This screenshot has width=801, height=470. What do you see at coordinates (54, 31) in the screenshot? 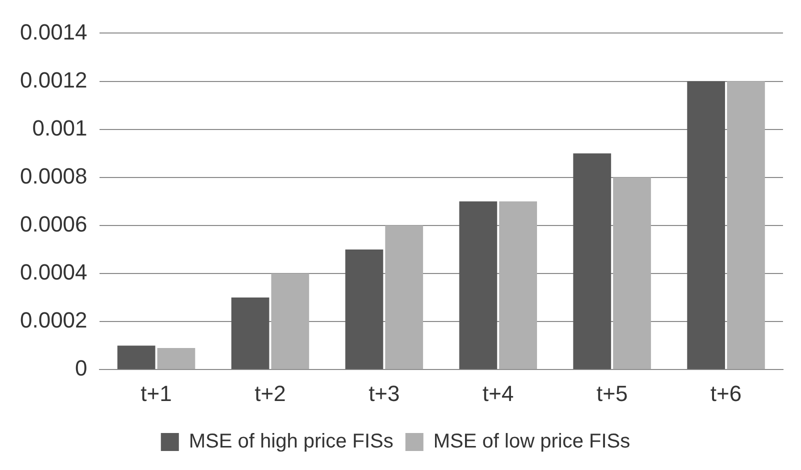
I see `y-tick-label: 0.0014` at bounding box center [54, 31].